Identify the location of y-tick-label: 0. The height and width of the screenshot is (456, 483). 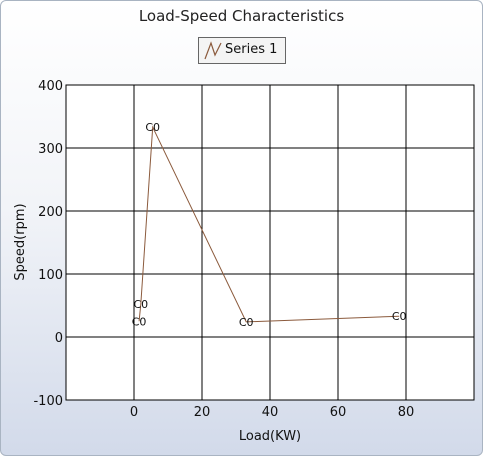
(59, 338).